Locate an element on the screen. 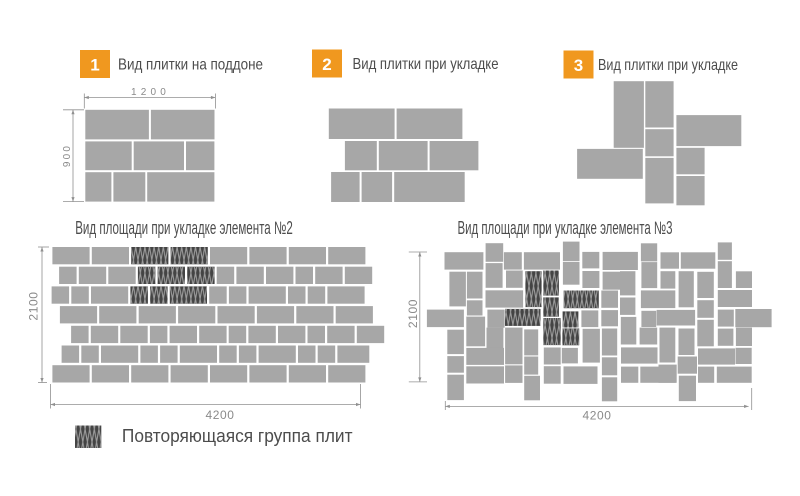 The width and height of the screenshot is (800, 496). svg-text: Повторяющаяся группа плит is located at coordinates (237, 436).